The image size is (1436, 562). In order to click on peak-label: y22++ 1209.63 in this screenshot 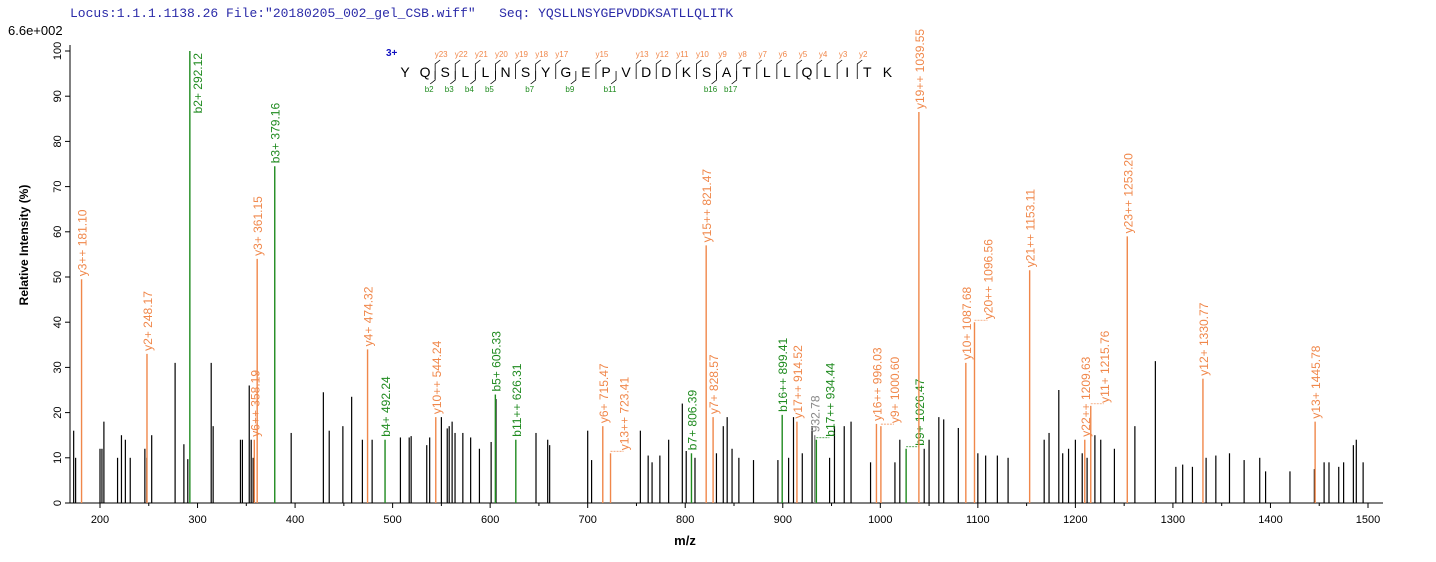, I will do `click(1086, 396)`.